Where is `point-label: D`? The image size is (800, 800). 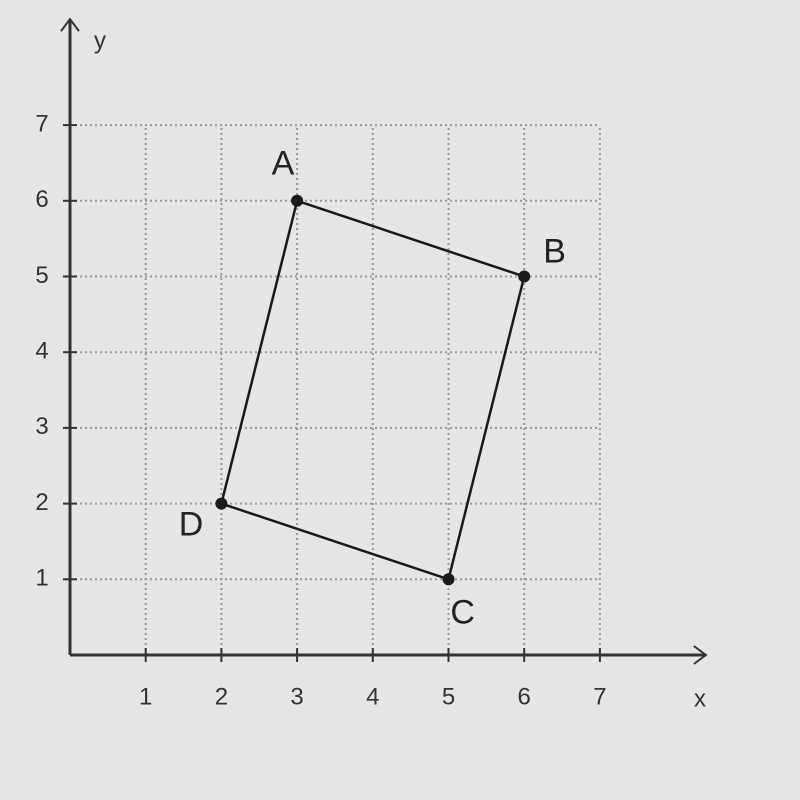
point-label: D is located at coordinates (191, 524).